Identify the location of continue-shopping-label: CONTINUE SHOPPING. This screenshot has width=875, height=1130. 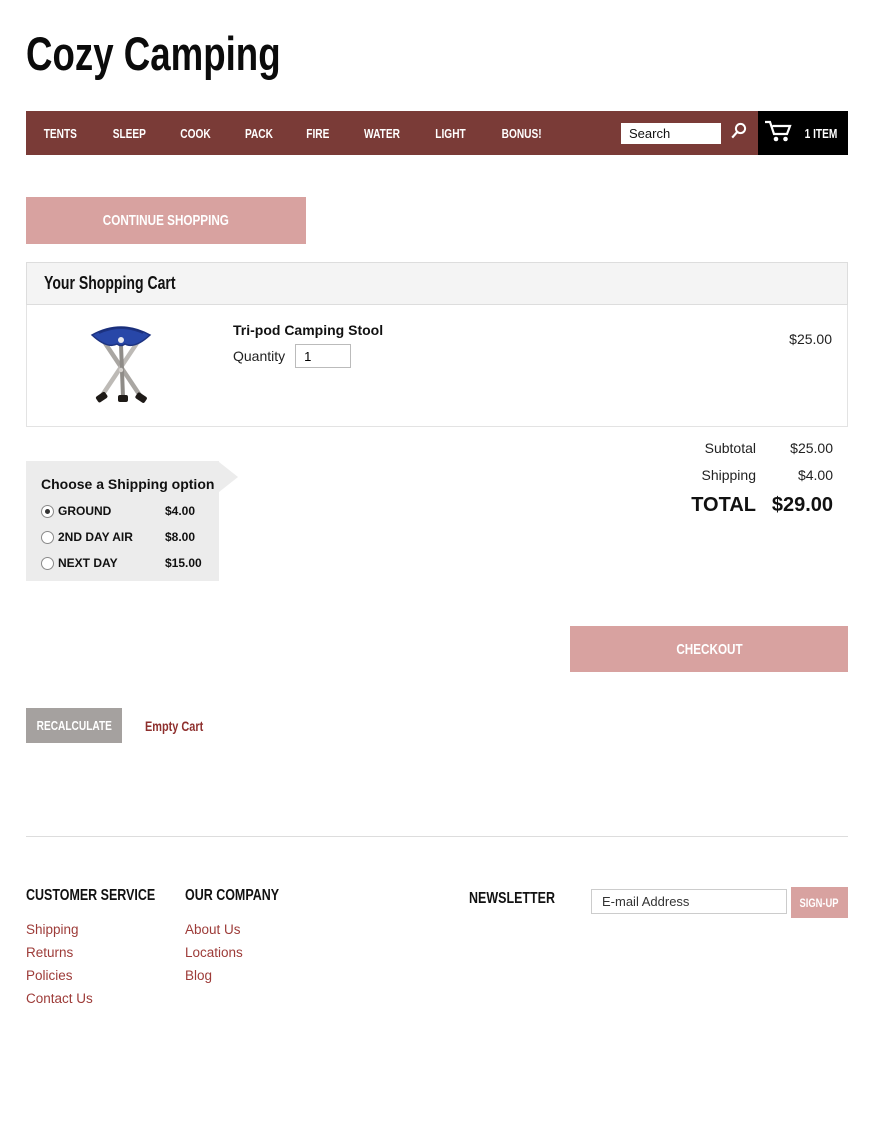
(166, 220).